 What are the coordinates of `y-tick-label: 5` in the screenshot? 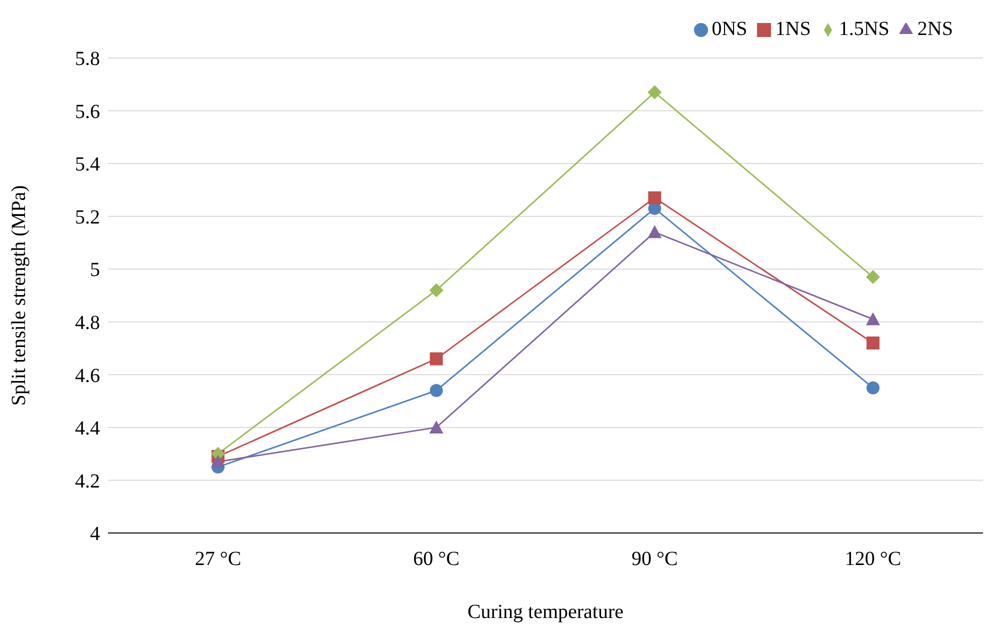 It's located at (95, 270).